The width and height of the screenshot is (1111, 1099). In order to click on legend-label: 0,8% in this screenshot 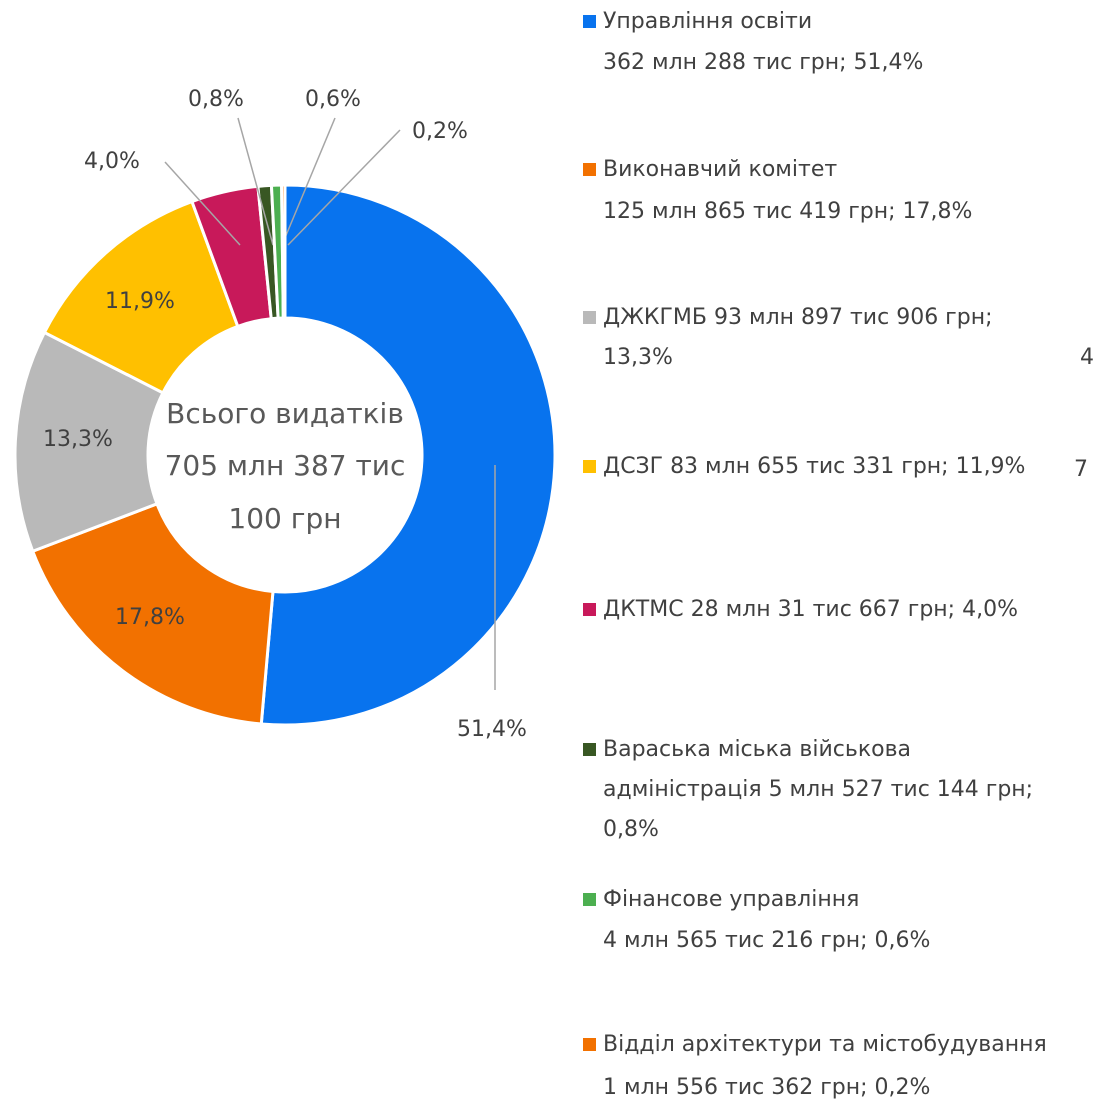, I will do `click(631, 829)`.